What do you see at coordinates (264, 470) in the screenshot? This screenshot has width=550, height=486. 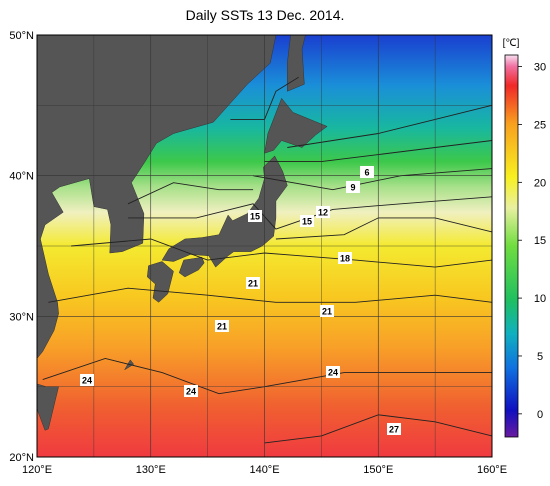 I see `lon-tick-label: 140°E` at bounding box center [264, 470].